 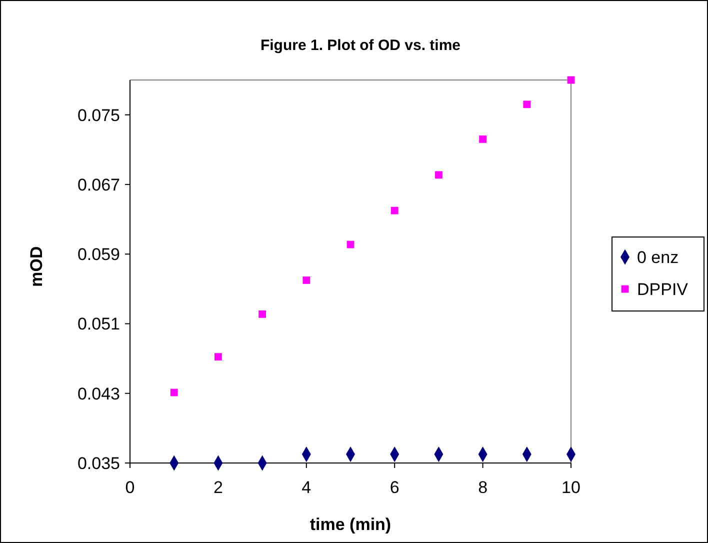 I want to click on y-tick-label: 0.035, so click(x=98, y=463).